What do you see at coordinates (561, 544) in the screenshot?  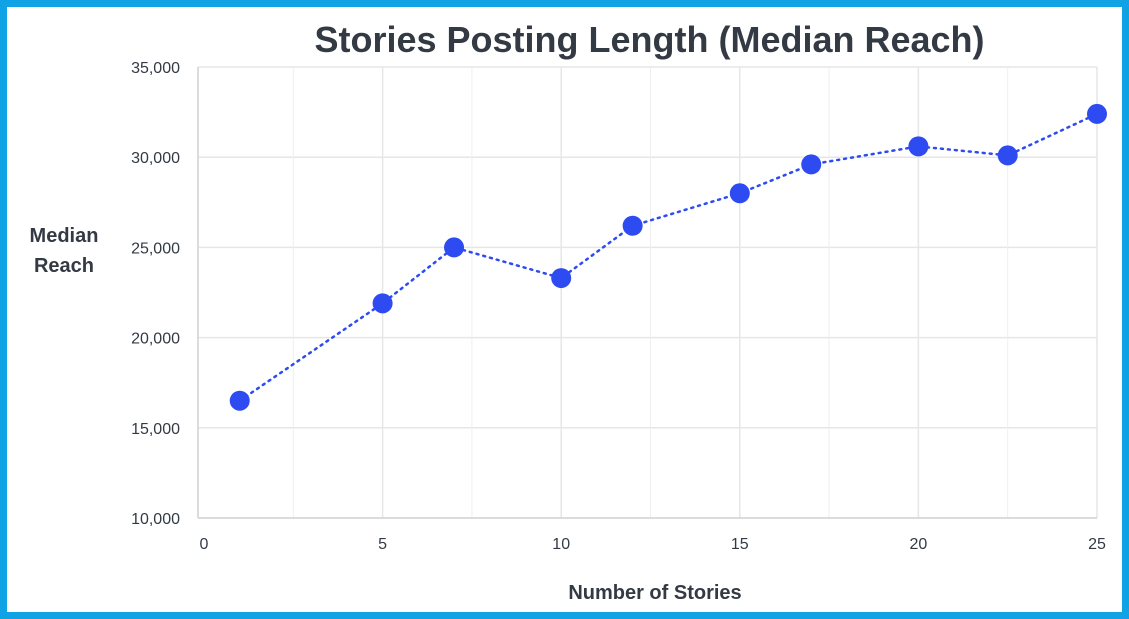 I see `x-tick-label-2: 10` at bounding box center [561, 544].